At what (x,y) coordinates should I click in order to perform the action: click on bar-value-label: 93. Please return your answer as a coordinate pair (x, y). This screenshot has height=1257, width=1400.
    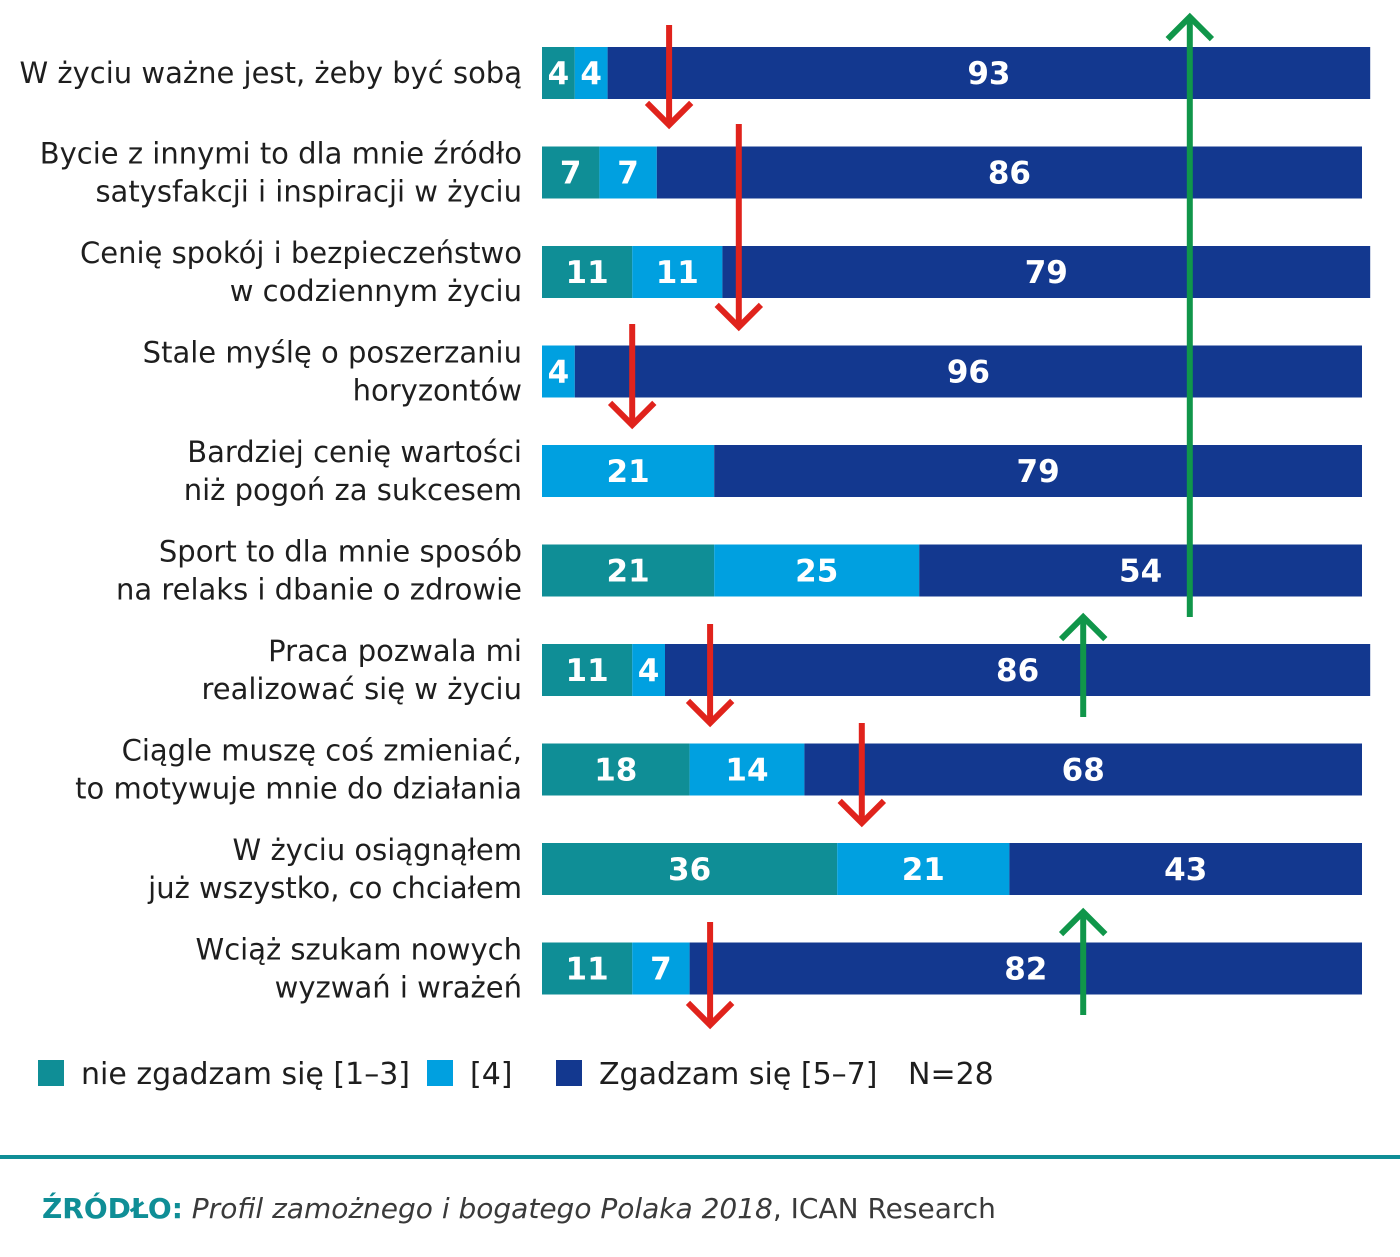
    Looking at the image, I should click on (988, 74).